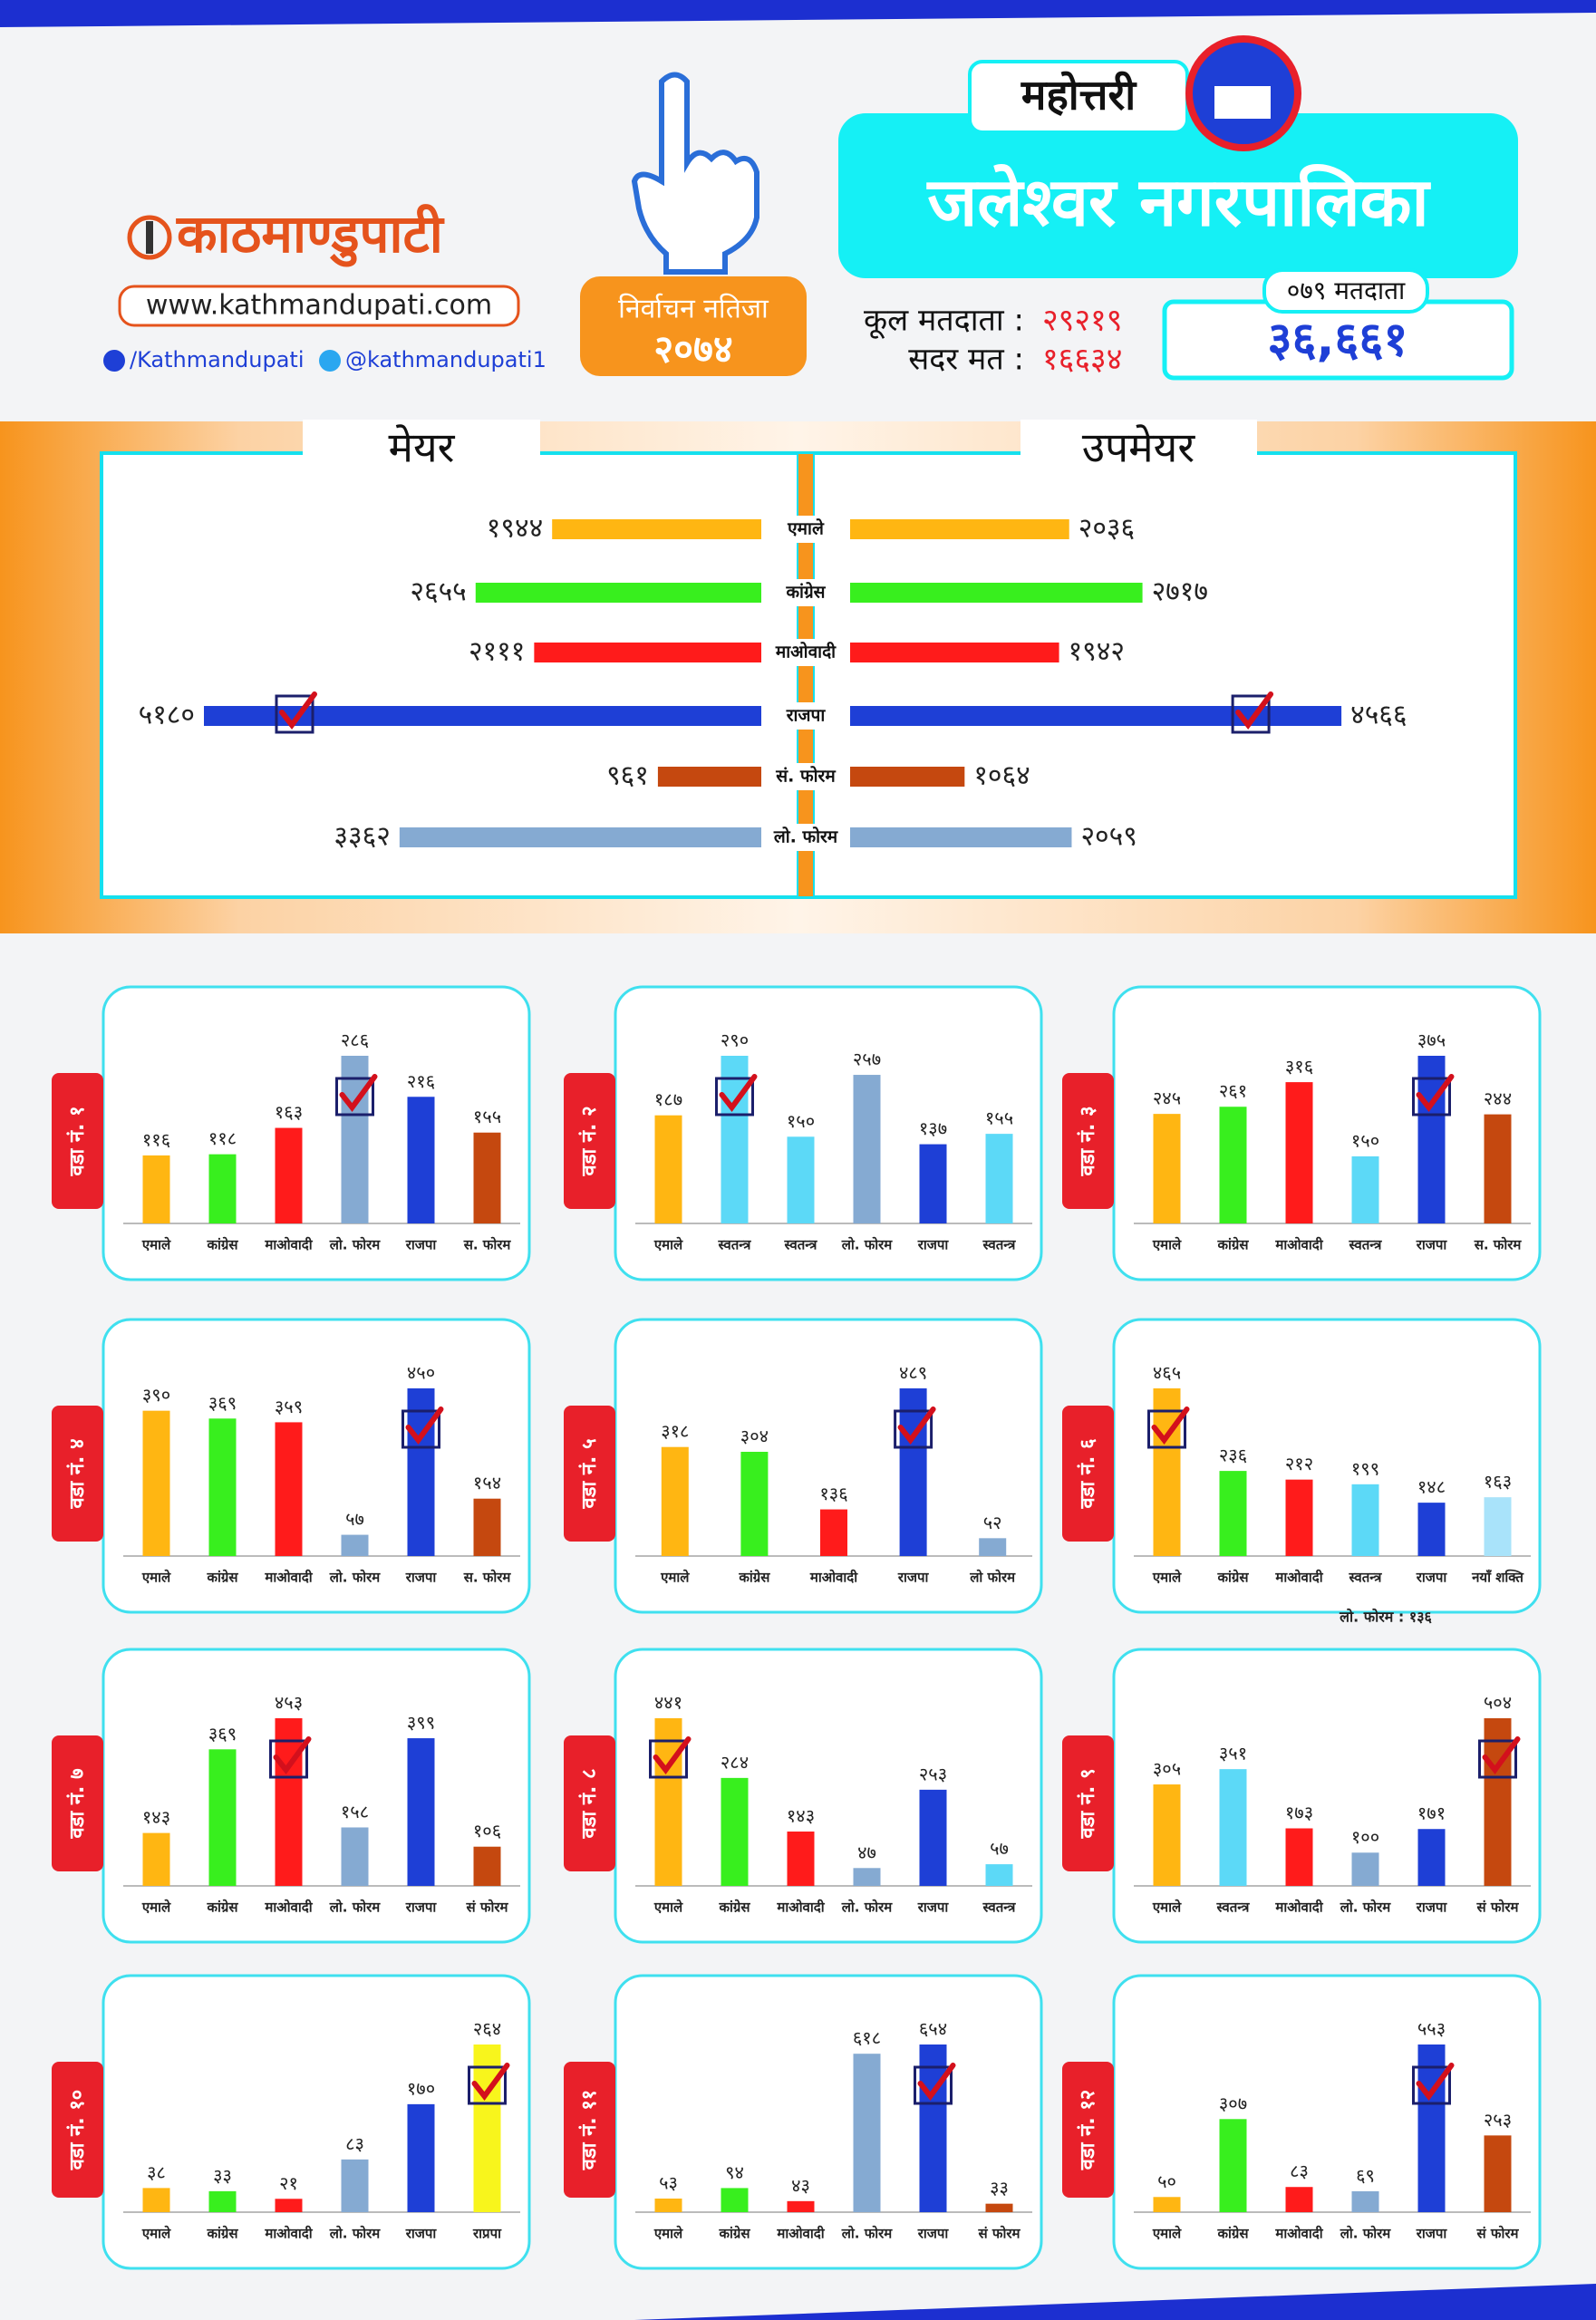 Image resolution: width=1596 pixels, height=2320 pixels. What do you see at coordinates (1107, 529) in the screenshot?
I see `value-label: २०३६` at bounding box center [1107, 529].